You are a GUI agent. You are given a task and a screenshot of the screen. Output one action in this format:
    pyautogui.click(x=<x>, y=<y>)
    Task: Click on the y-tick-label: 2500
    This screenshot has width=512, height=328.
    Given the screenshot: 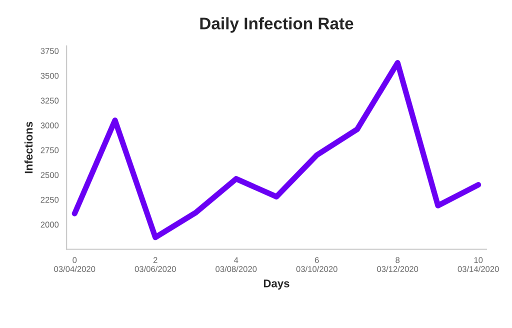 What is the action you would take?
    pyautogui.click(x=49, y=175)
    